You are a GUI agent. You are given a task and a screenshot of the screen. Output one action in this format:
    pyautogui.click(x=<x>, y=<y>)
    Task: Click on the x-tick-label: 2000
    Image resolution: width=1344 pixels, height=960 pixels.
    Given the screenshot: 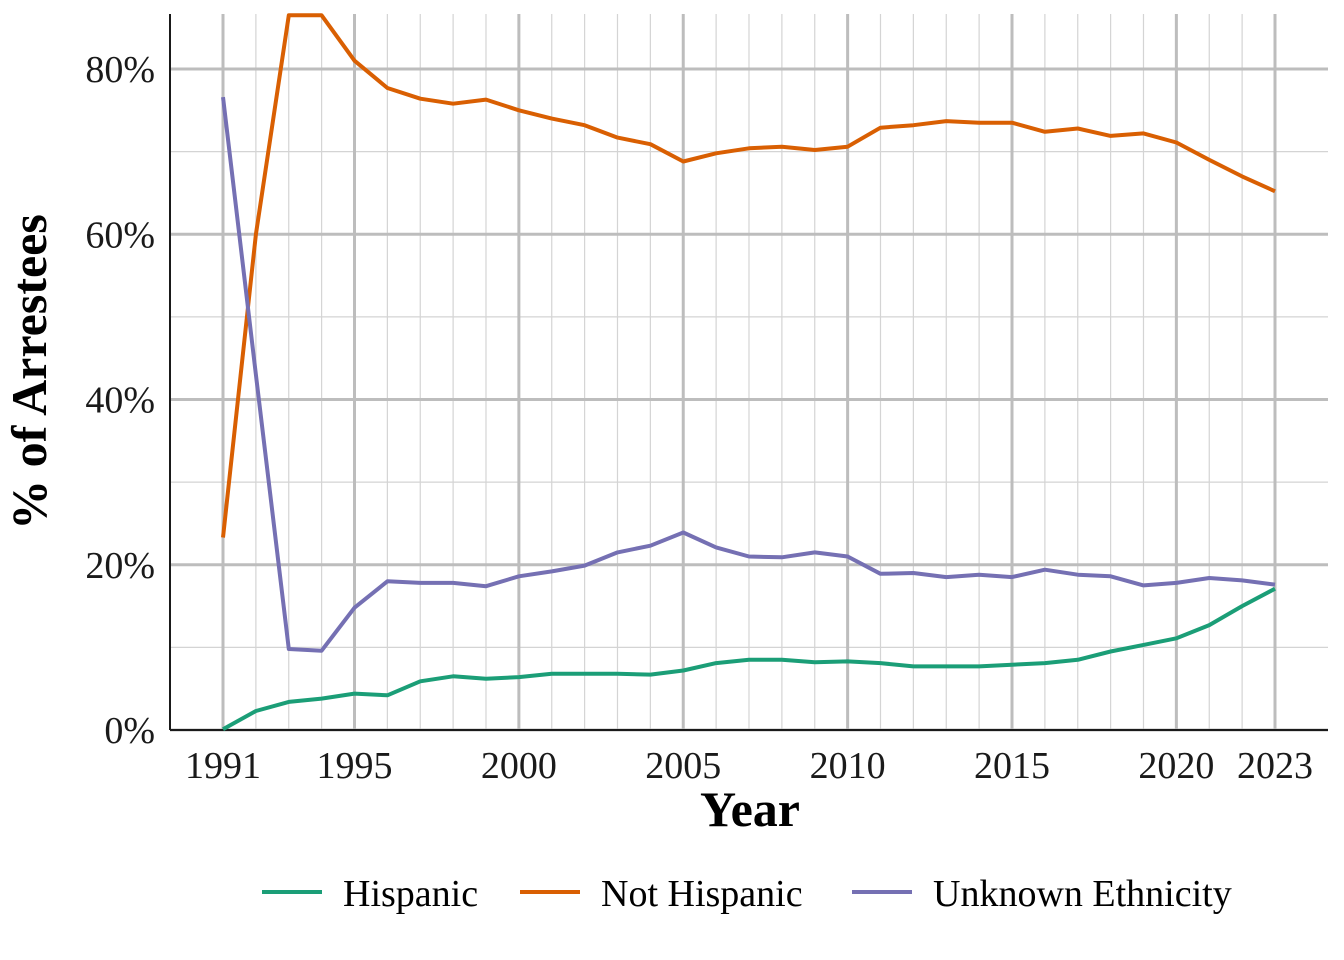 What is the action you would take?
    pyautogui.click(x=519, y=766)
    